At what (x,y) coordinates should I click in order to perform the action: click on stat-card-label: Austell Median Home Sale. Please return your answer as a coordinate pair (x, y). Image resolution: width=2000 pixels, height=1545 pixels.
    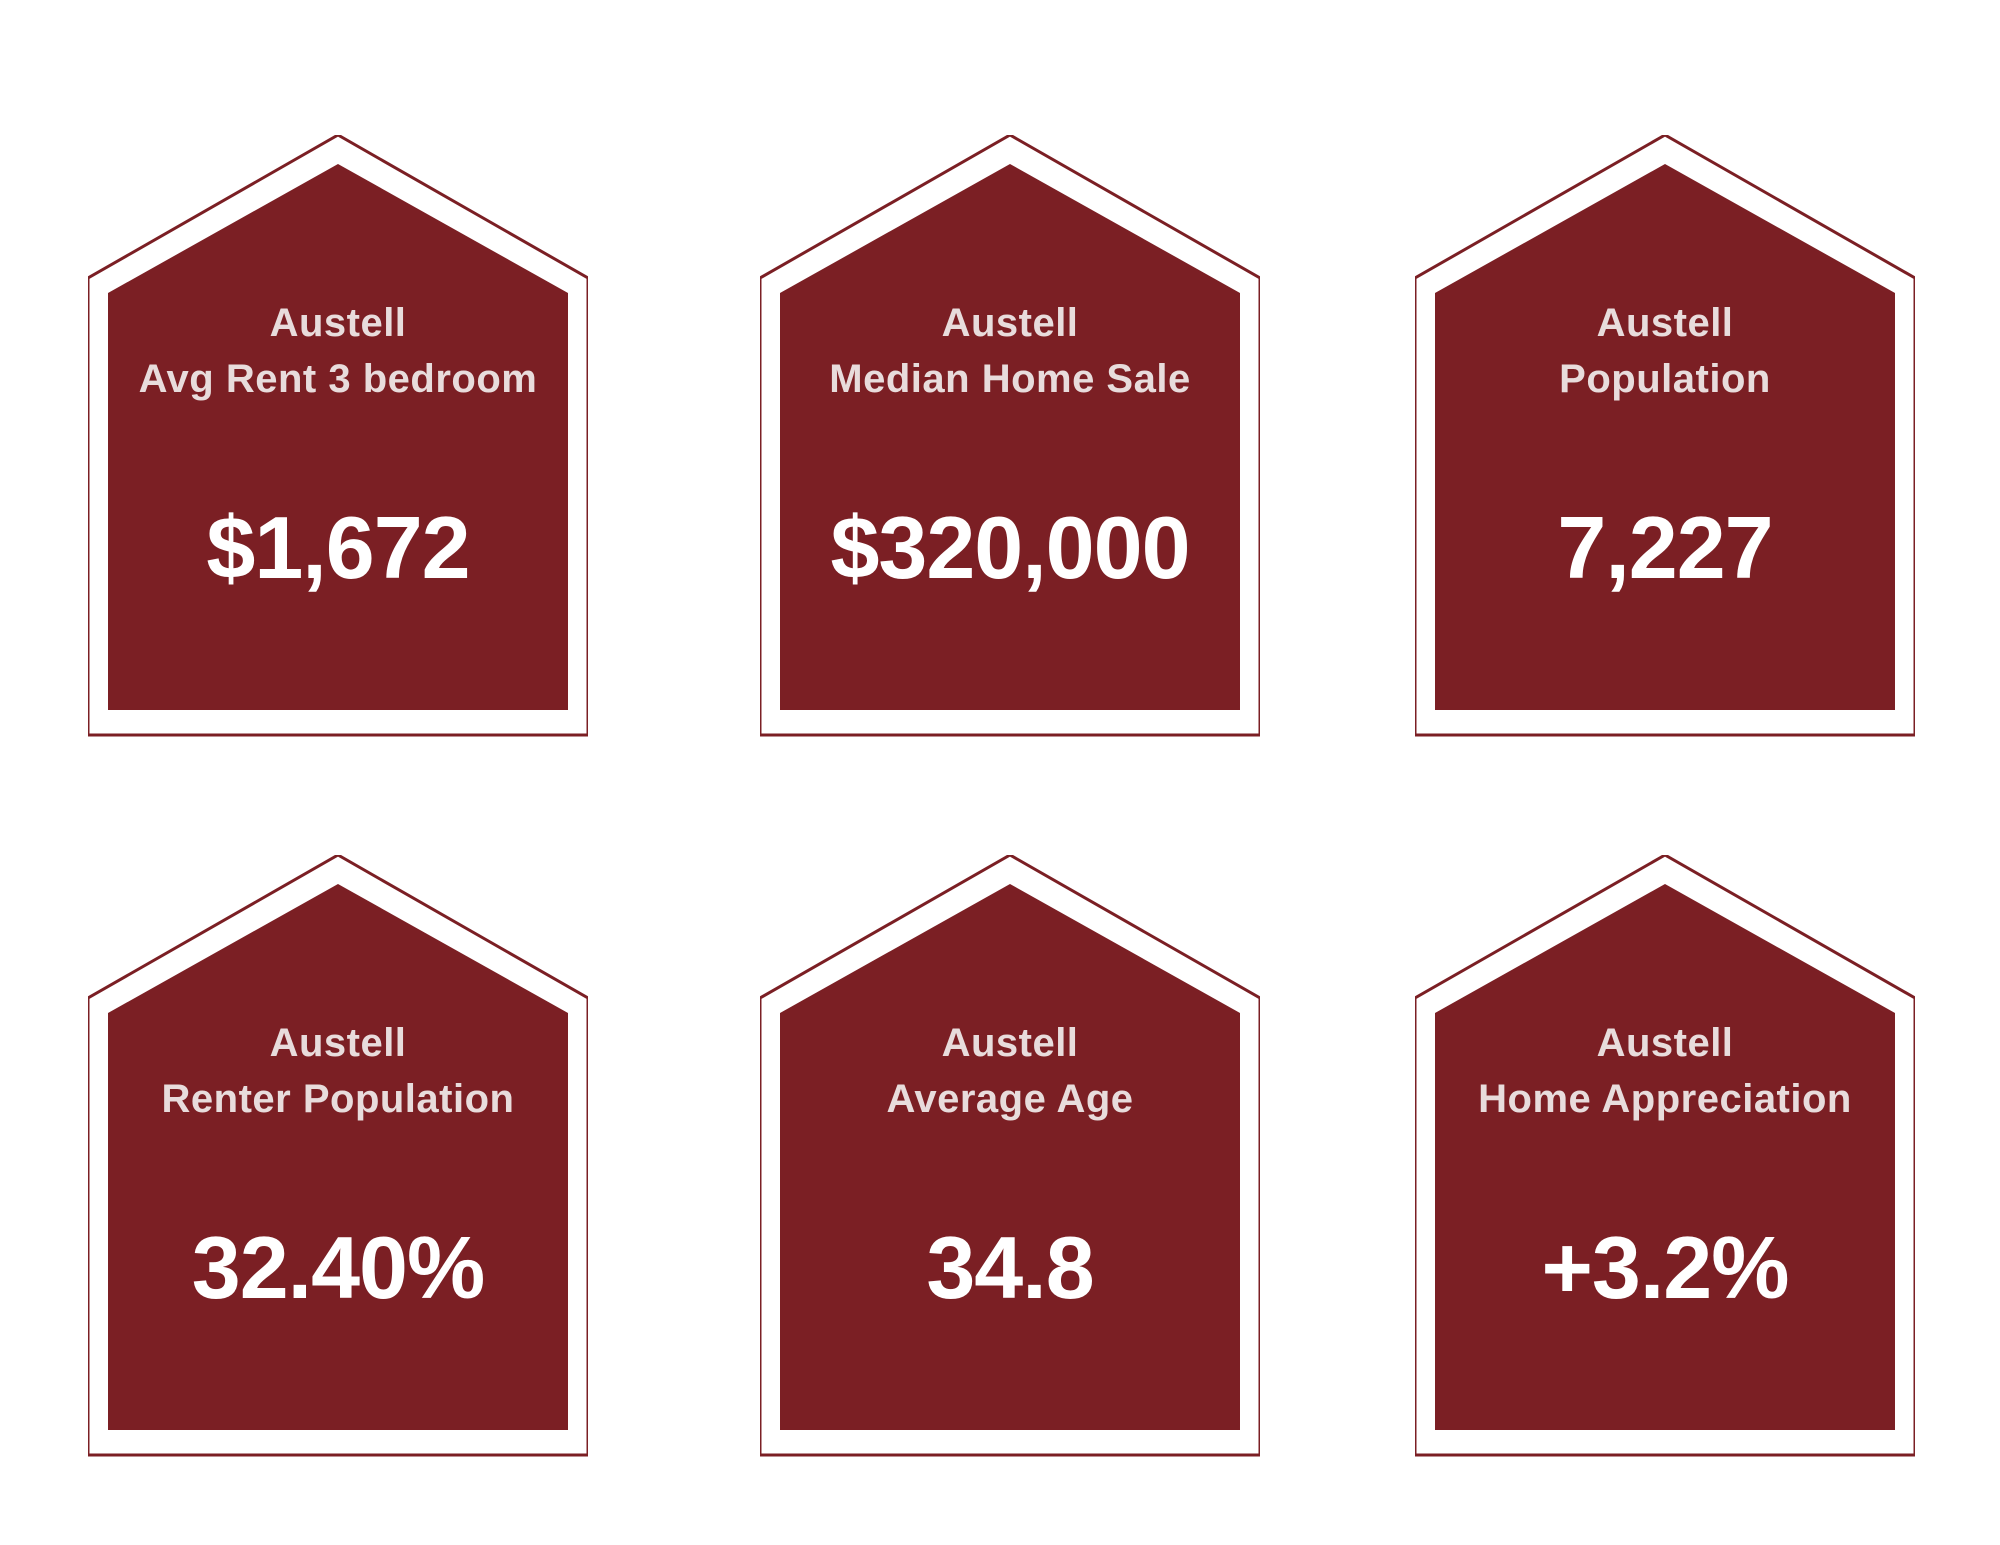
    Looking at the image, I should click on (1010, 351).